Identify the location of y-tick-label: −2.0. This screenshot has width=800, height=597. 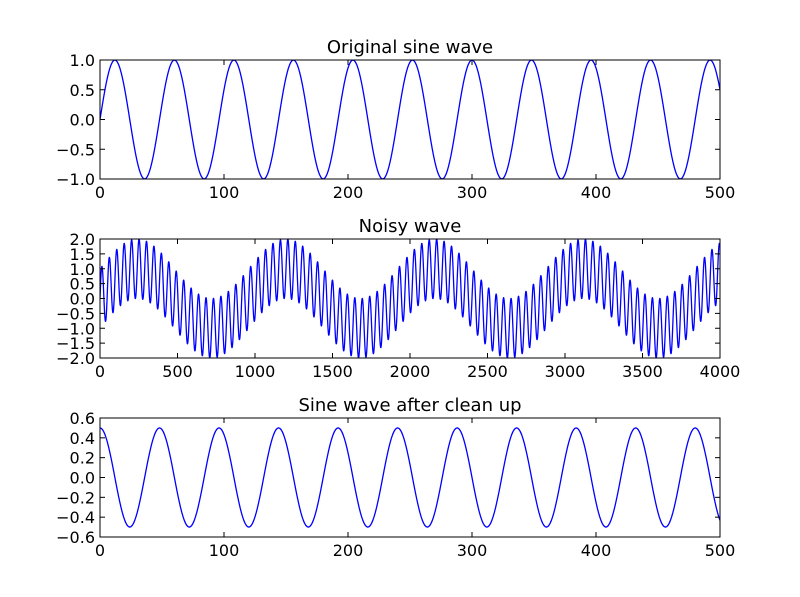
(75, 358).